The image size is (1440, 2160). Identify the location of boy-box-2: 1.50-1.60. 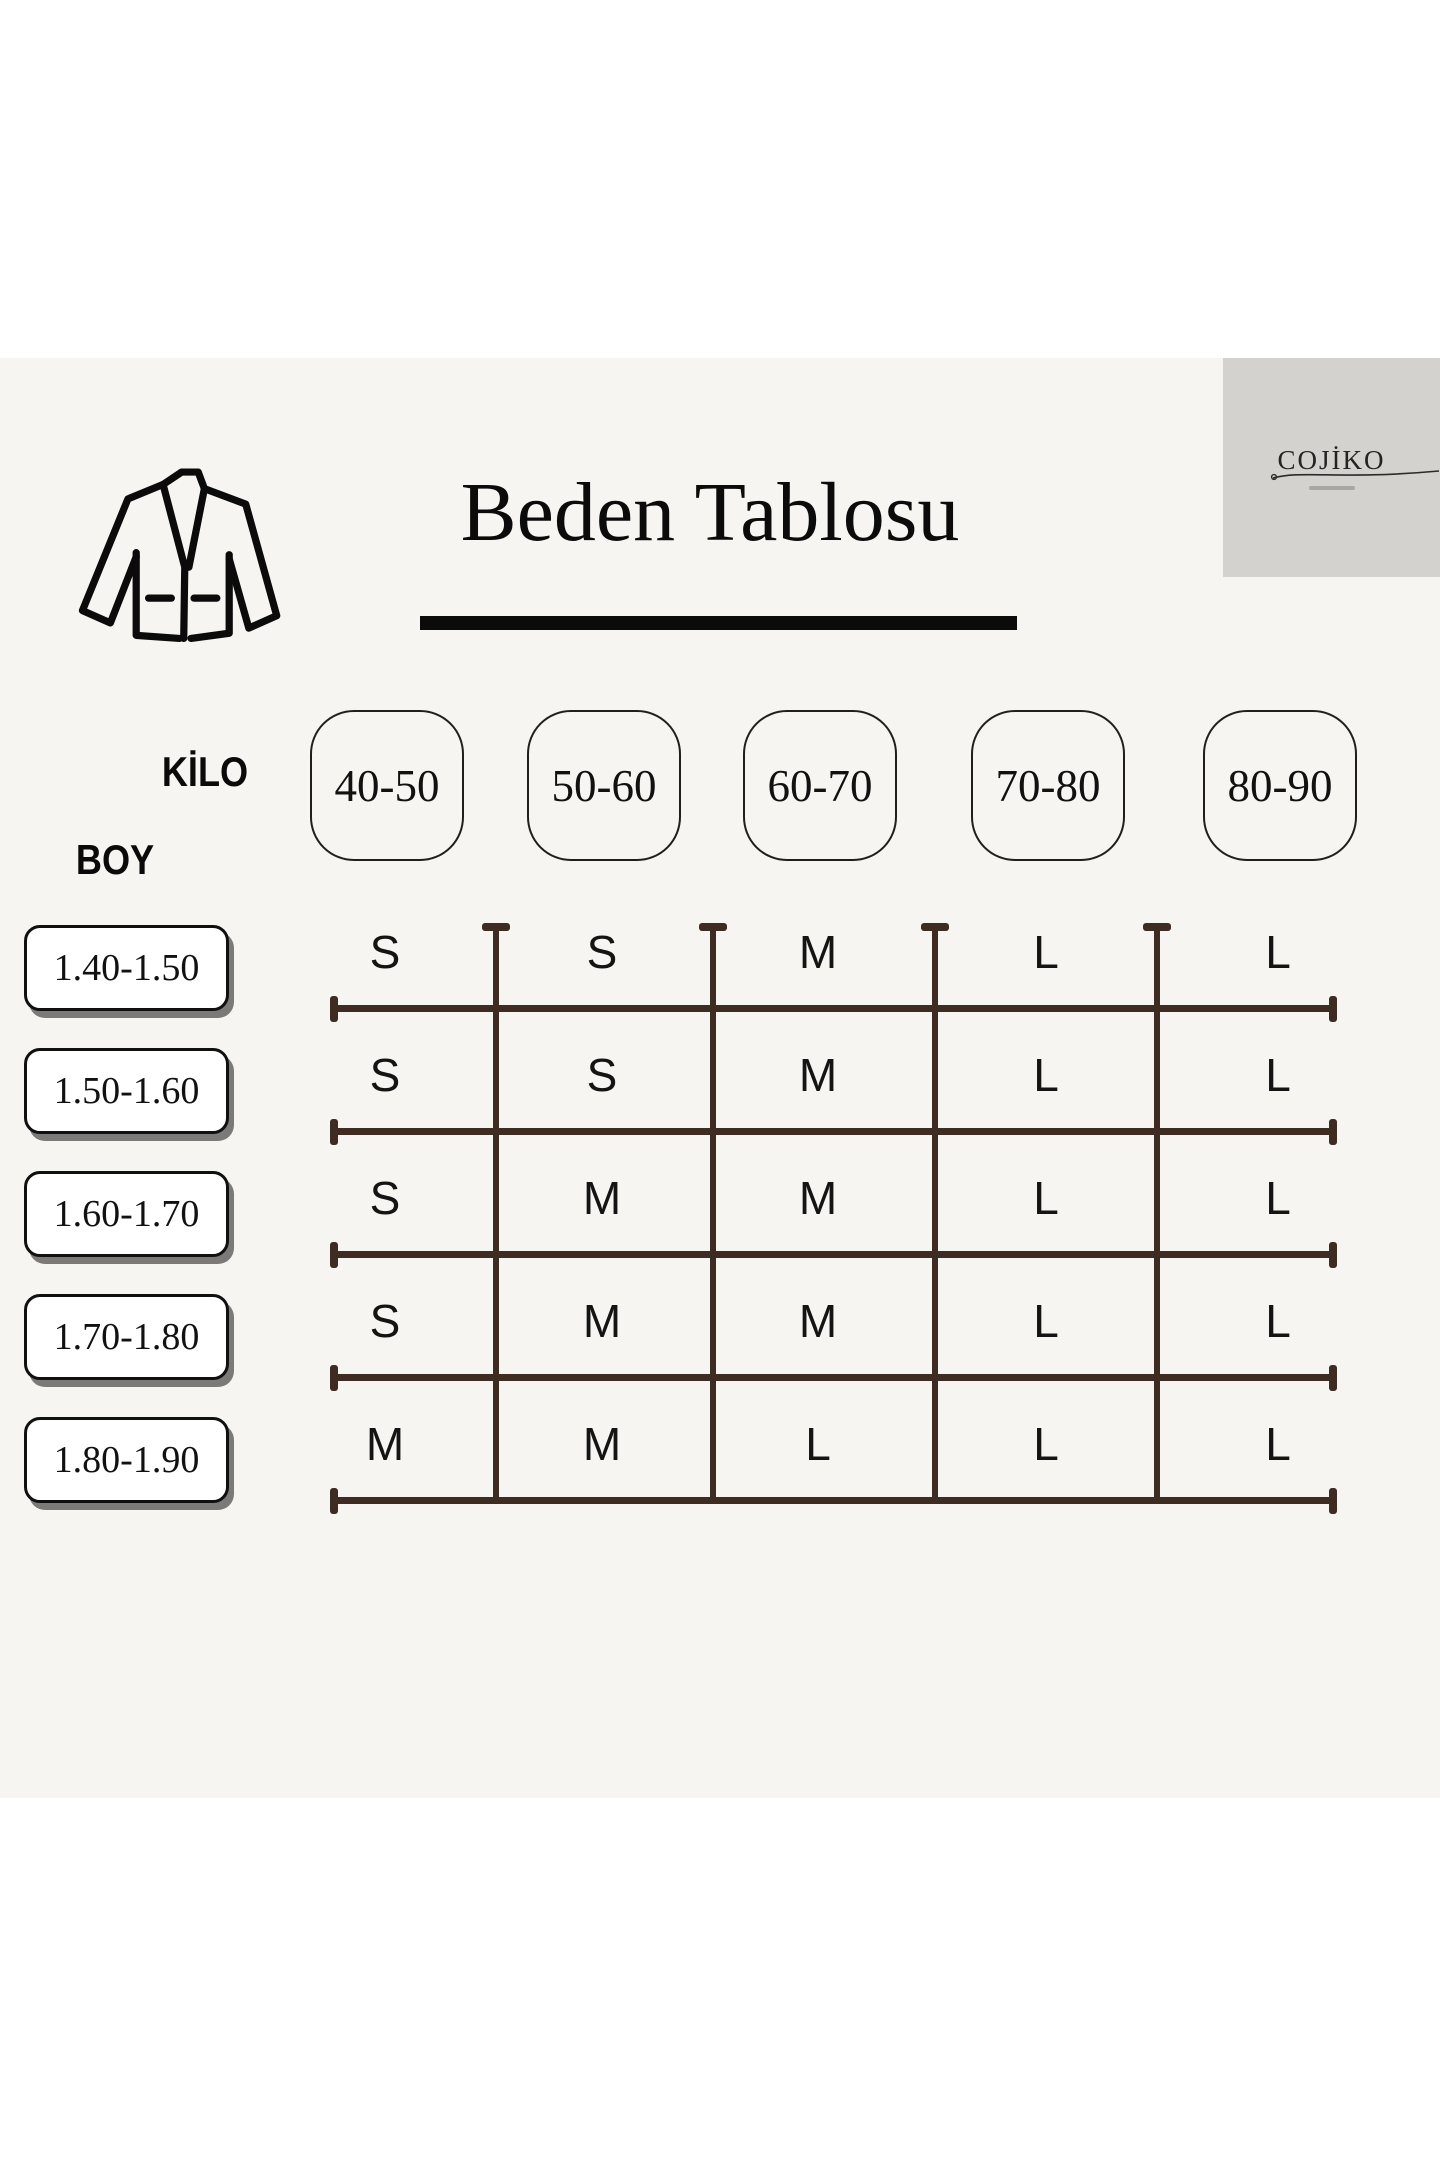
(126, 1091).